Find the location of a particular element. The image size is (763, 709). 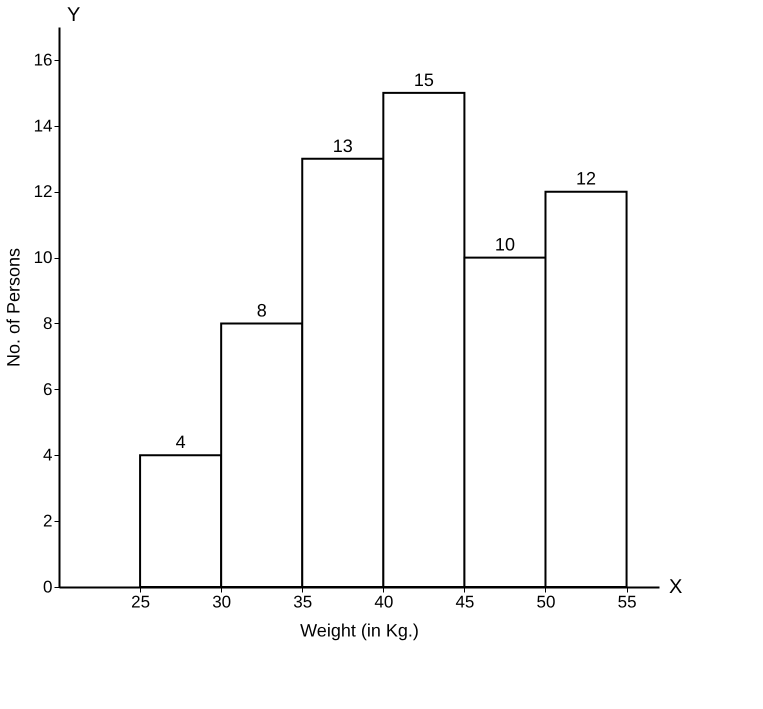

text: Y is located at coordinates (73, 15).